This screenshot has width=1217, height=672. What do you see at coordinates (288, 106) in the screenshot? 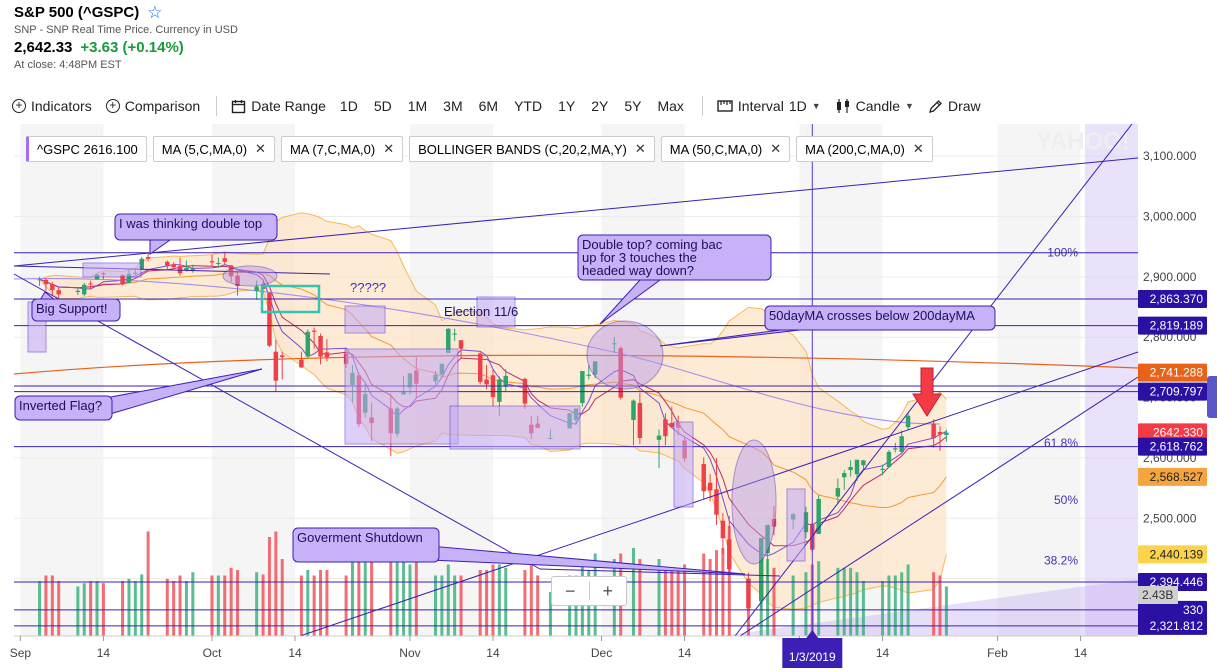
I see `date-range-label: Date Range` at bounding box center [288, 106].